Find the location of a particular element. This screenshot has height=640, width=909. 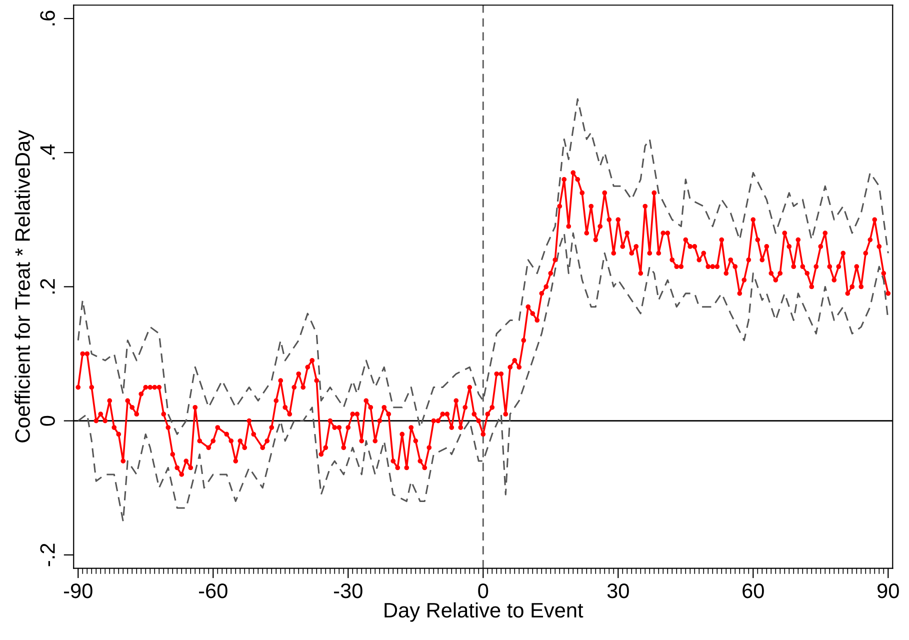

x-tick-label: 0 is located at coordinates (483, 590).